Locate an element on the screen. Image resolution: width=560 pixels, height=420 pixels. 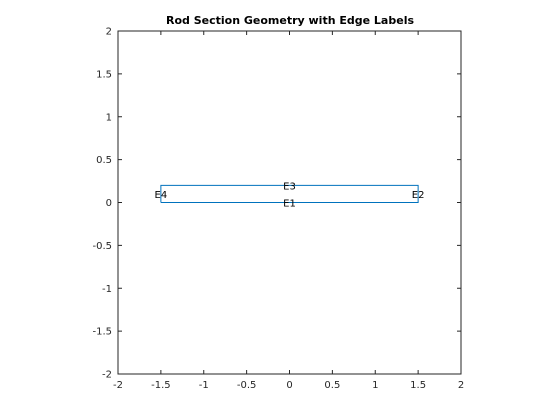
x-tick-label: -1 is located at coordinates (204, 385).